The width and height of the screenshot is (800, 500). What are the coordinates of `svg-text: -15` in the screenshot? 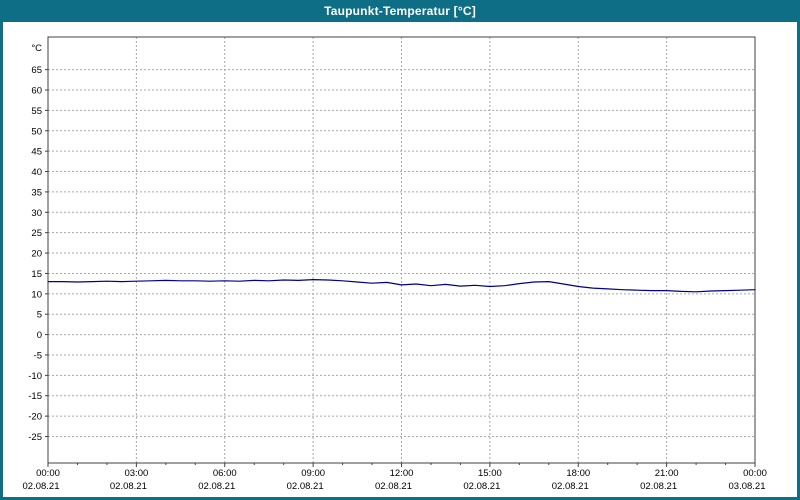 It's located at (35, 396).